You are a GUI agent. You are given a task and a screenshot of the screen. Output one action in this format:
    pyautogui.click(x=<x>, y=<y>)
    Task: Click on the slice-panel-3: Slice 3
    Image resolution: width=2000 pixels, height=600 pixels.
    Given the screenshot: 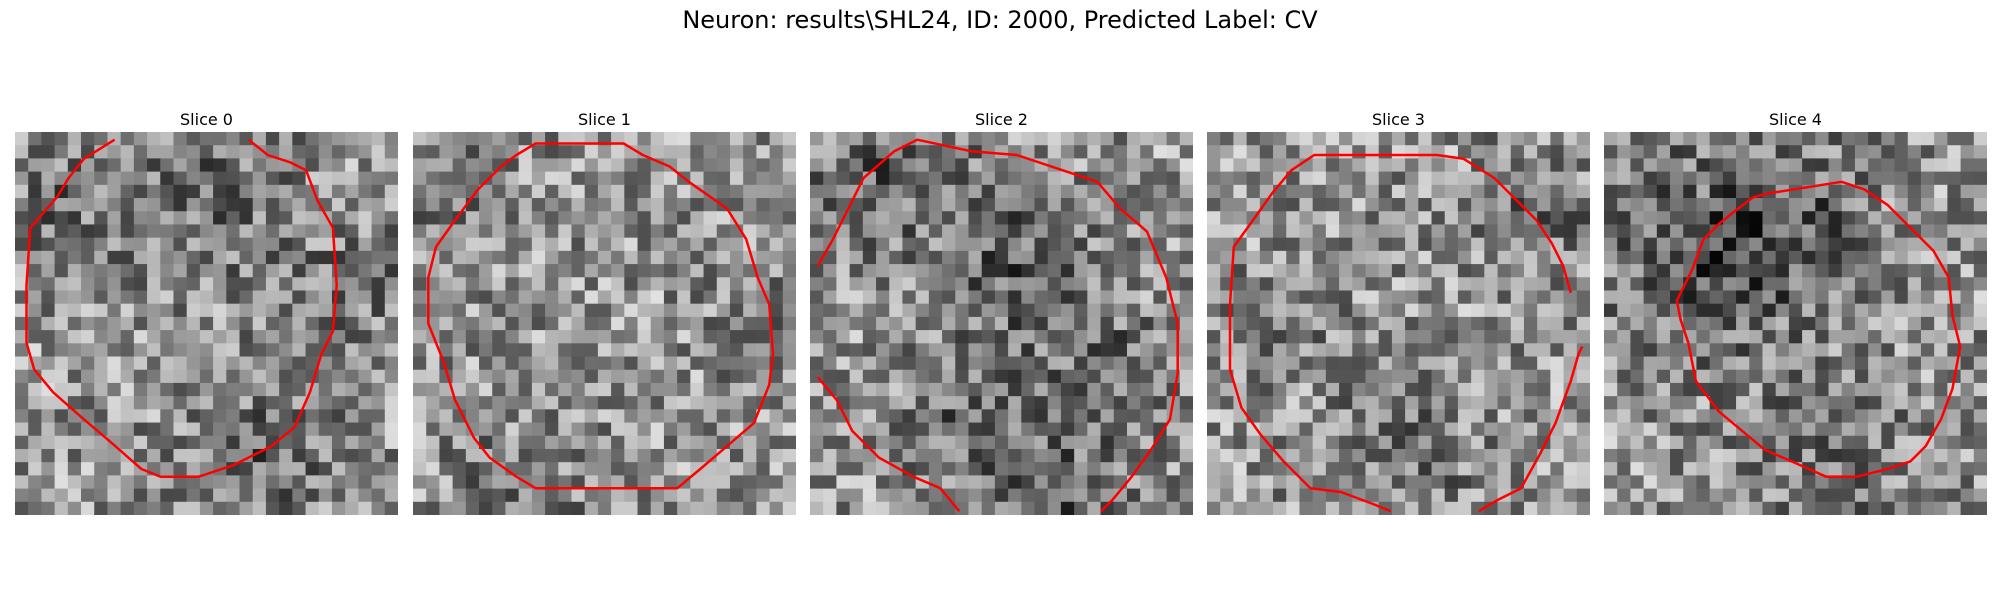 What is the action you would take?
    pyautogui.click(x=1398, y=311)
    